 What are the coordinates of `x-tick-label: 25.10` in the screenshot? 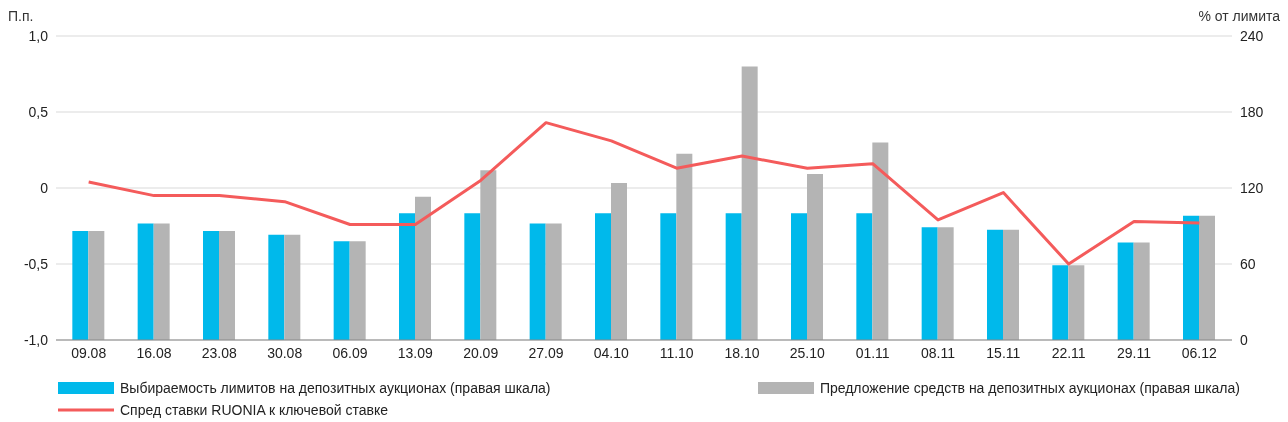 It's located at (807, 352).